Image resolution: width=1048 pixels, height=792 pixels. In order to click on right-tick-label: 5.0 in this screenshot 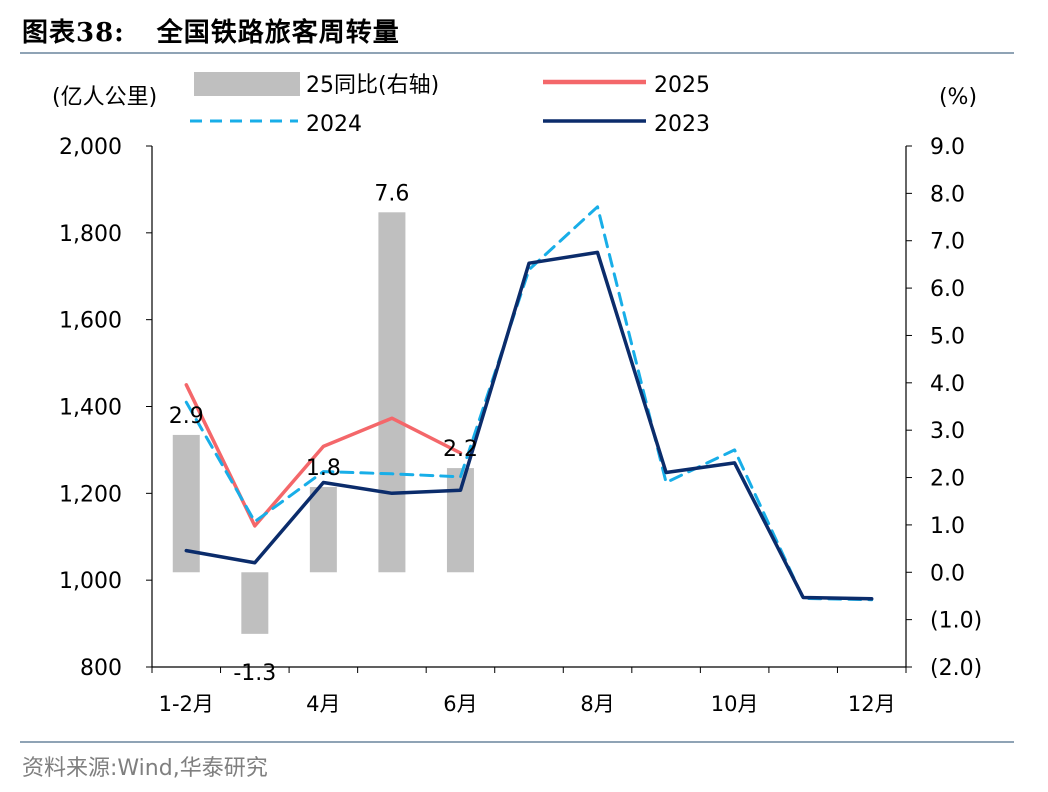, I will do `click(947, 336)`.